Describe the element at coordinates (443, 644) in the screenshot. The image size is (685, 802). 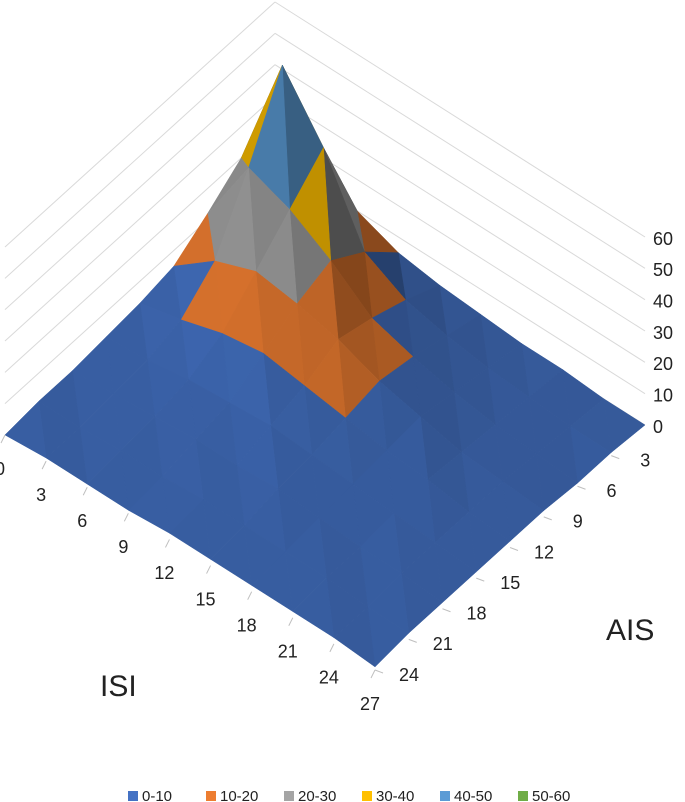
I see `y-tick-label: 21` at that location.